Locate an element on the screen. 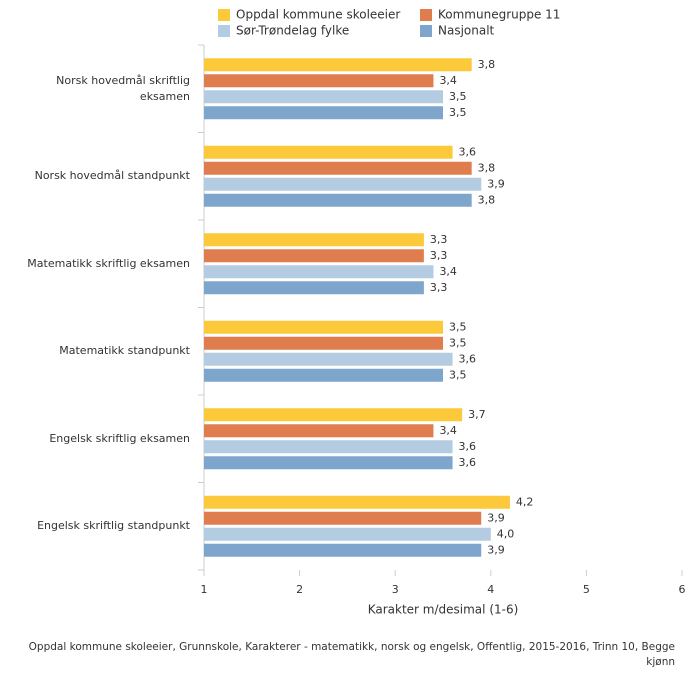 Image resolution: width=700 pixels, height=680 pixels. legend-label: Oppdal kommune skoleeier is located at coordinates (318, 15).